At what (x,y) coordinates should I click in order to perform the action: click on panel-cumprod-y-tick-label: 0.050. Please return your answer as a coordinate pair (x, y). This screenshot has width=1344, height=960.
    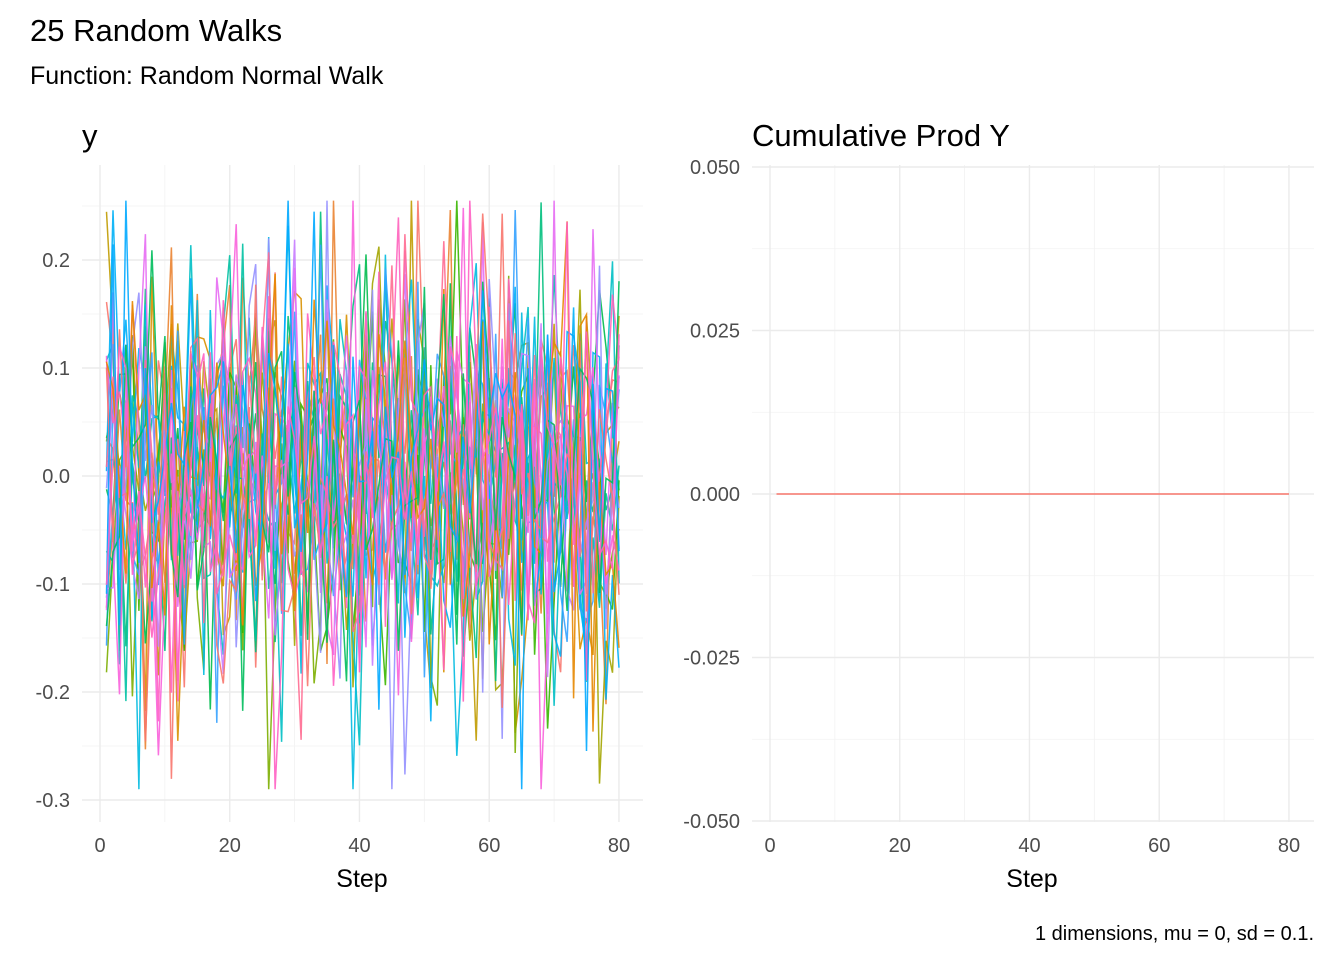
    Looking at the image, I should click on (715, 168).